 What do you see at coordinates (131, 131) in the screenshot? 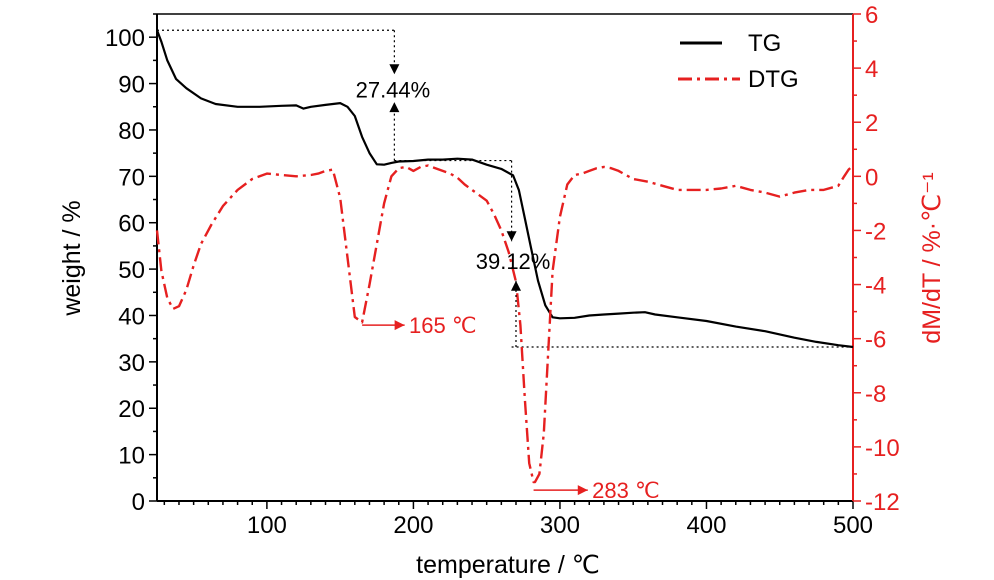
I see `y-left-tick-label: 80` at bounding box center [131, 131].